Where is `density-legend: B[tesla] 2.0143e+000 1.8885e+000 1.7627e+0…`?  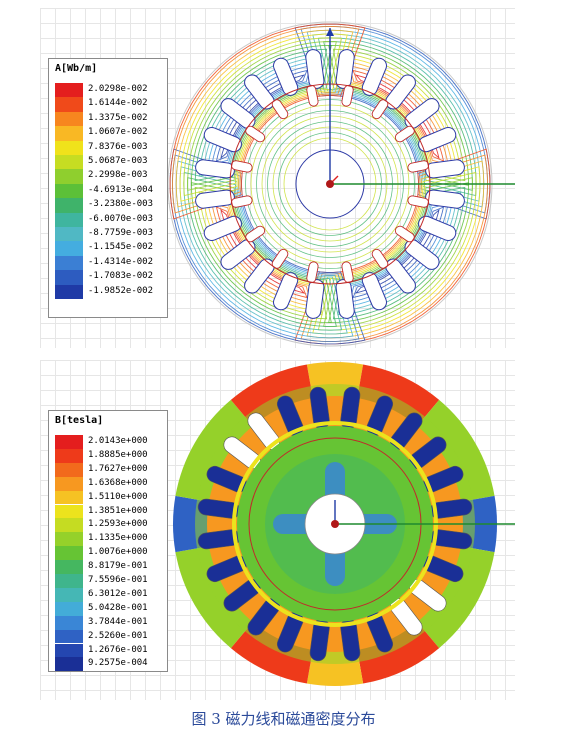 density-legend: B[tesla] 2.0143e+000 1.8885e+000 1.7627e+0… is located at coordinates (108, 541).